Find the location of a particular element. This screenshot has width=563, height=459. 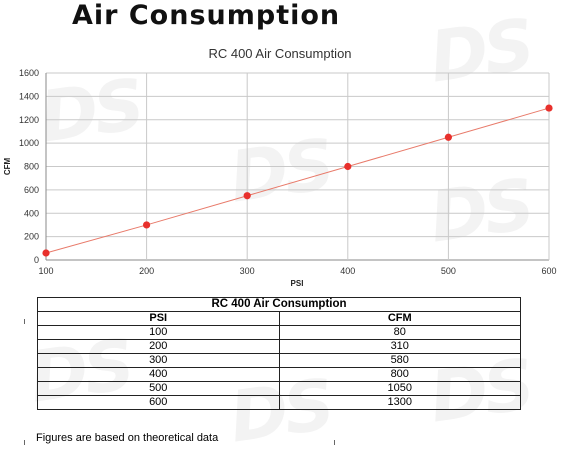

table-caption-row: RC 400 Air Consumption is located at coordinates (279, 304).